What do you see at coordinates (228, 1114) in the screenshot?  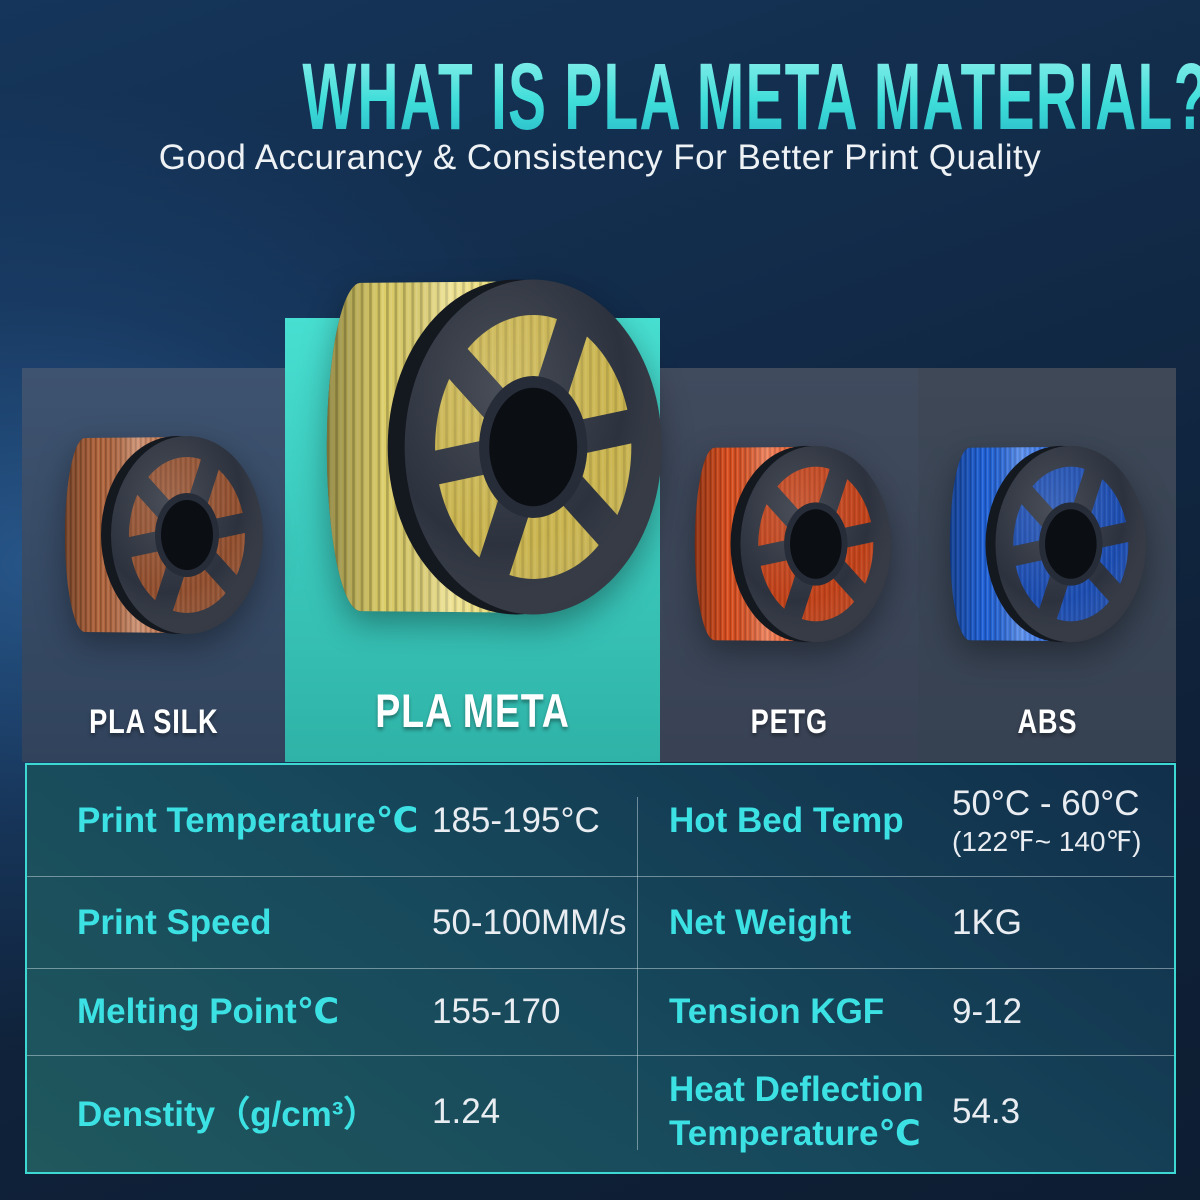 I see `density-label: Denstity（g/cm³）` at bounding box center [228, 1114].